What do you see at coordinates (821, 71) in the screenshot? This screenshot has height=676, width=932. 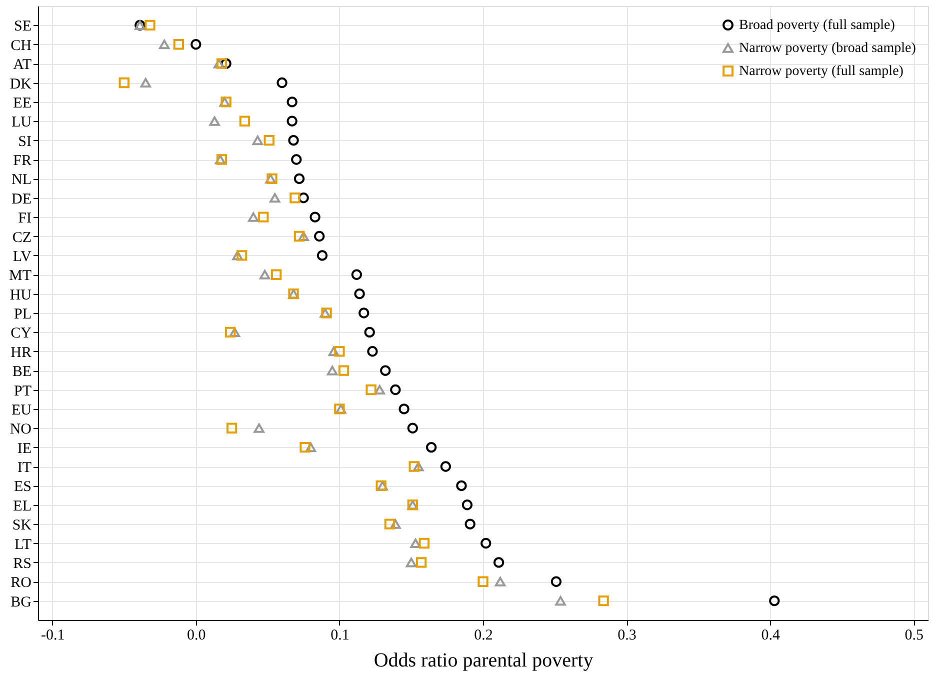 I see `legend-label: Narrow poverty (full sample)` at bounding box center [821, 71].